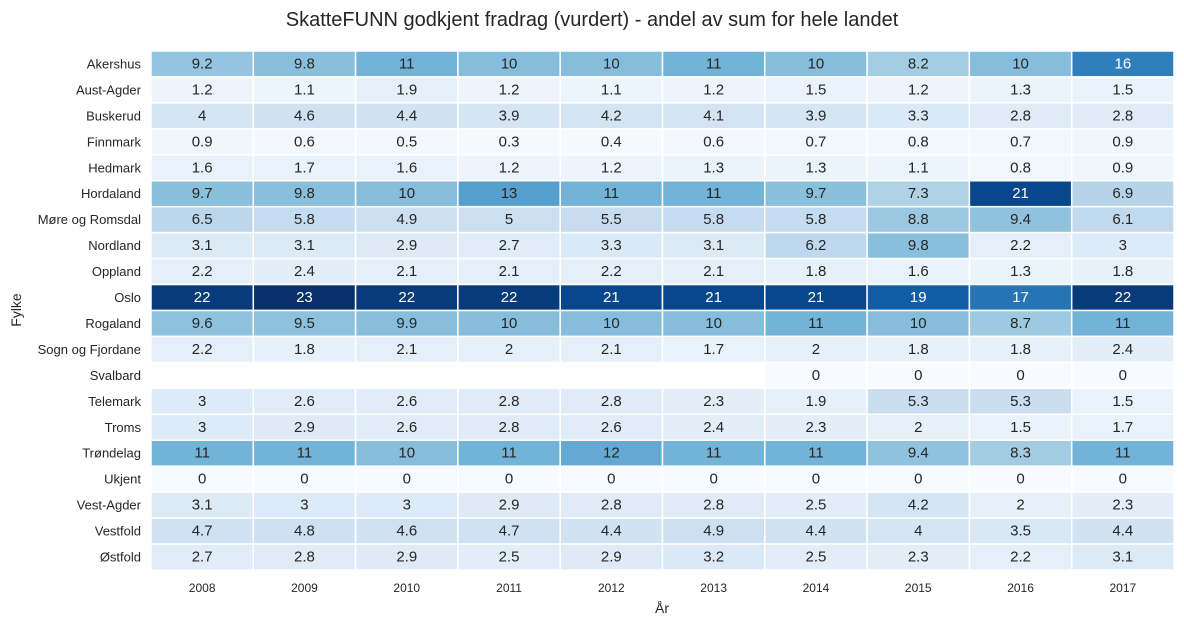 This screenshot has height=626, width=1184. What do you see at coordinates (114, 245) in the screenshot?
I see `y-tick-label: Nordland` at bounding box center [114, 245].